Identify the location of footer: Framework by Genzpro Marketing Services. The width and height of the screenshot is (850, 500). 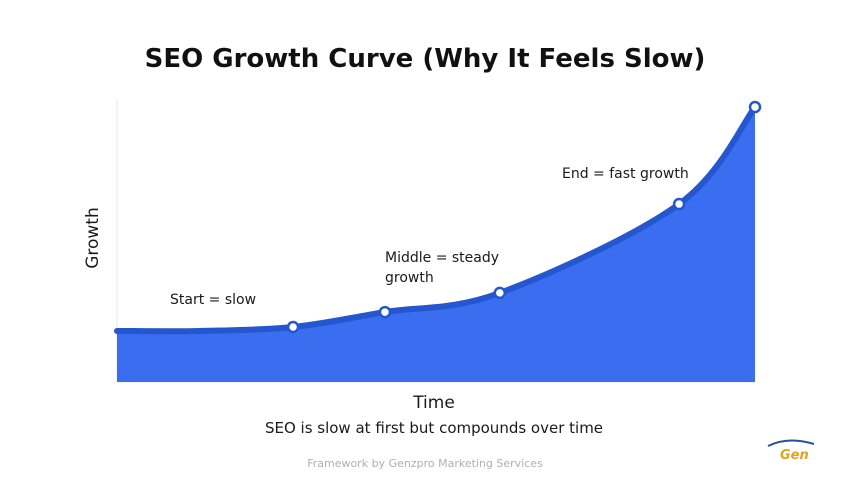
(425, 463).